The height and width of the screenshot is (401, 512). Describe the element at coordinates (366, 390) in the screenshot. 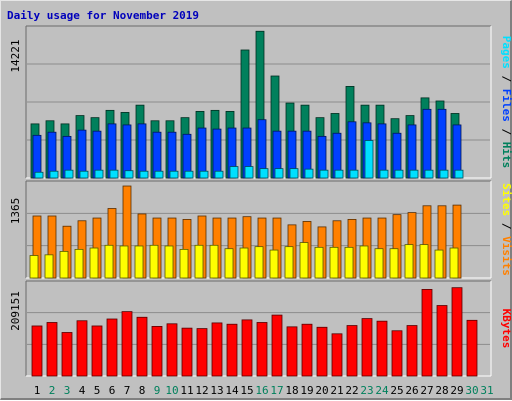

I see `x-tick-label-day-23: 23` at that location.